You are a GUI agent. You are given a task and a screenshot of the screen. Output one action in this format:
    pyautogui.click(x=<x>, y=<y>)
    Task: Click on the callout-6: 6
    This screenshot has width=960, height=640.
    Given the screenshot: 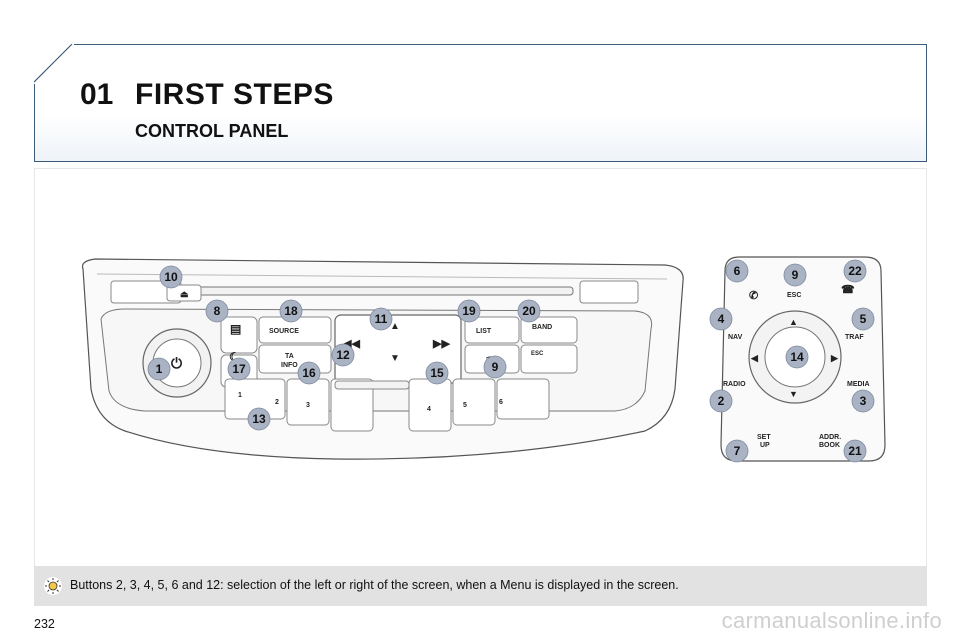 What is the action you would take?
    pyautogui.click(x=737, y=271)
    